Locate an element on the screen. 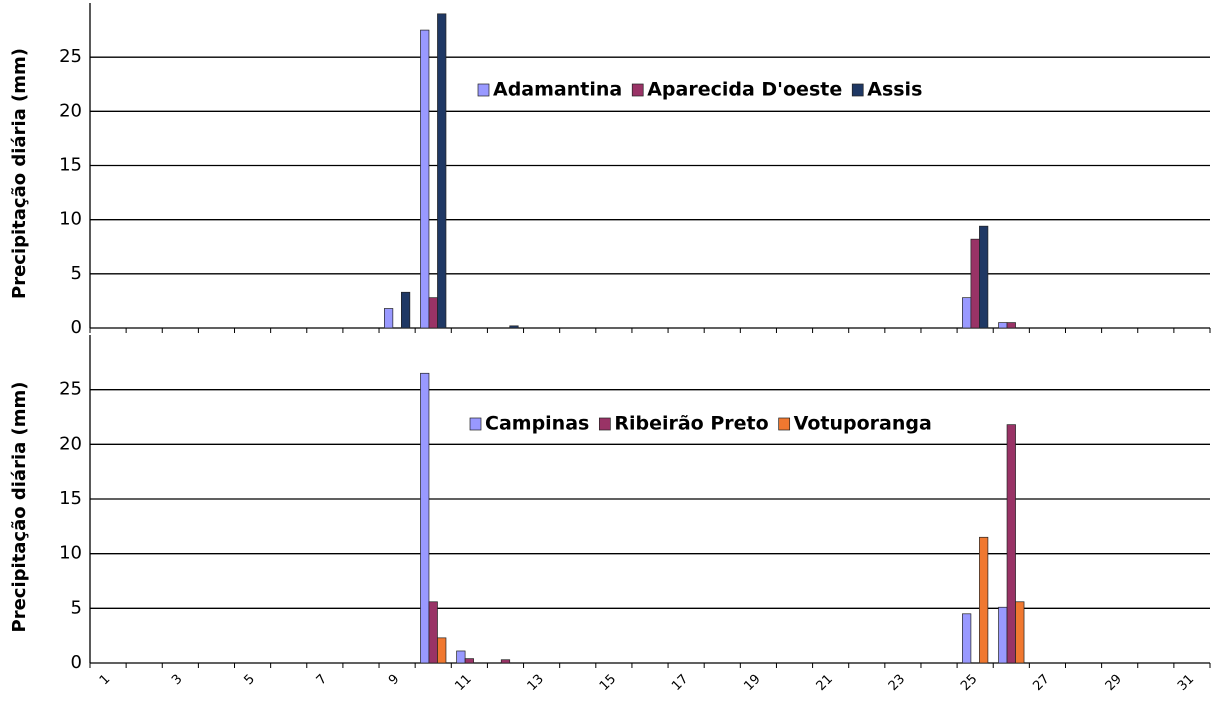 This screenshot has width=1213, height=709. legend-label: Ribeirão Preto is located at coordinates (691, 424).